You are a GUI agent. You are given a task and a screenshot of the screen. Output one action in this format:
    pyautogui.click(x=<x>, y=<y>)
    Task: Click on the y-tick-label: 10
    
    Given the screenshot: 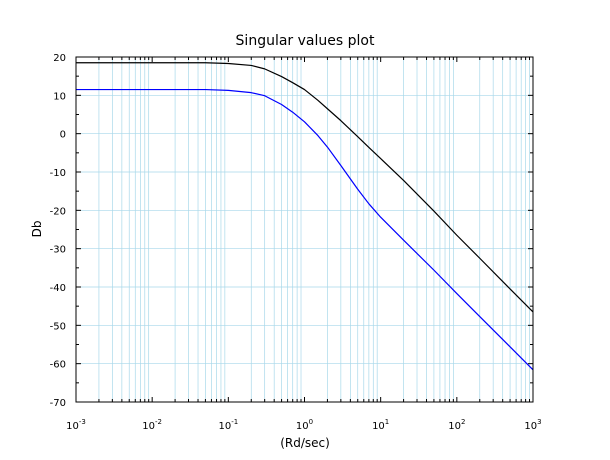 What is the action you would take?
    pyautogui.click(x=59, y=96)
    